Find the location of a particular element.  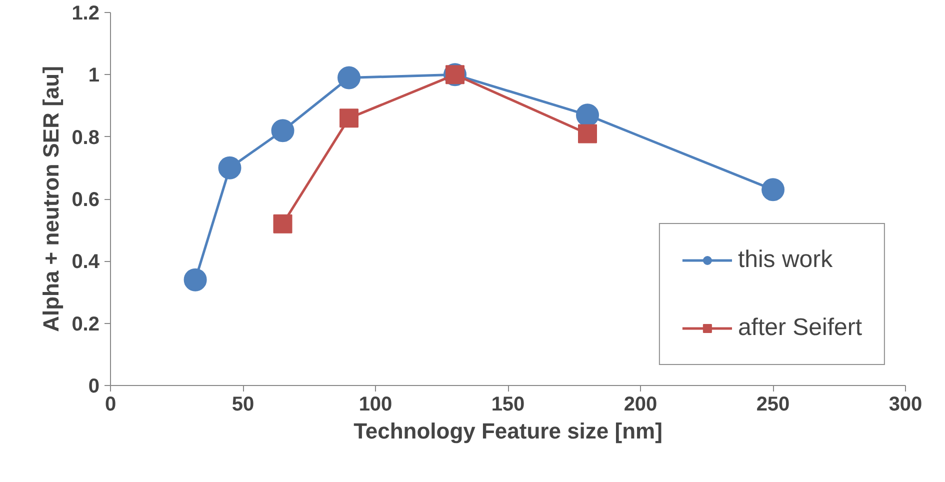

y-tick-label: 0.2 is located at coordinates (86, 324).